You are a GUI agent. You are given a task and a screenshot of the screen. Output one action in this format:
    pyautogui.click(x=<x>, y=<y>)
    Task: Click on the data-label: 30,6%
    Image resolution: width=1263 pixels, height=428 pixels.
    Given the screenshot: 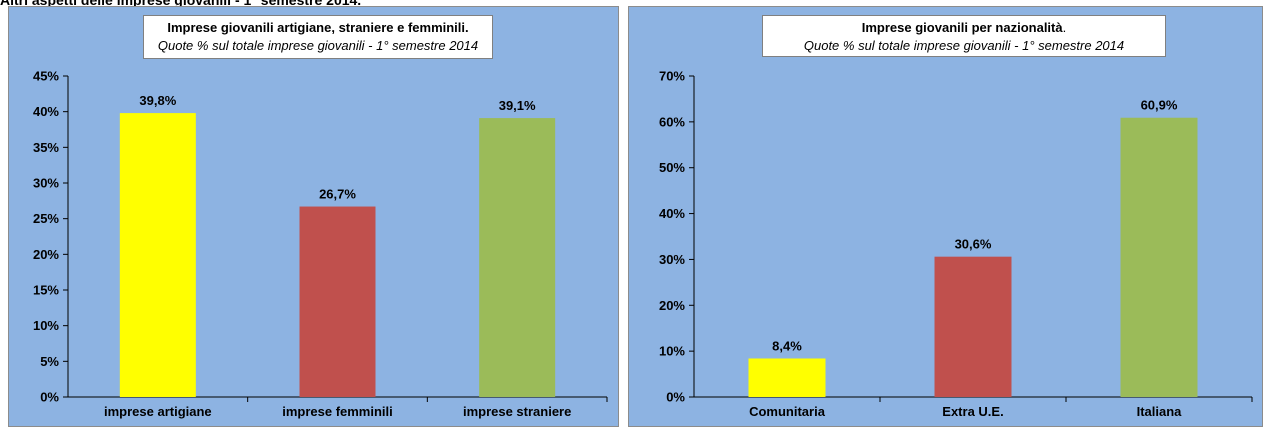 What is the action you would take?
    pyautogui.click(x=973, y=244)
    